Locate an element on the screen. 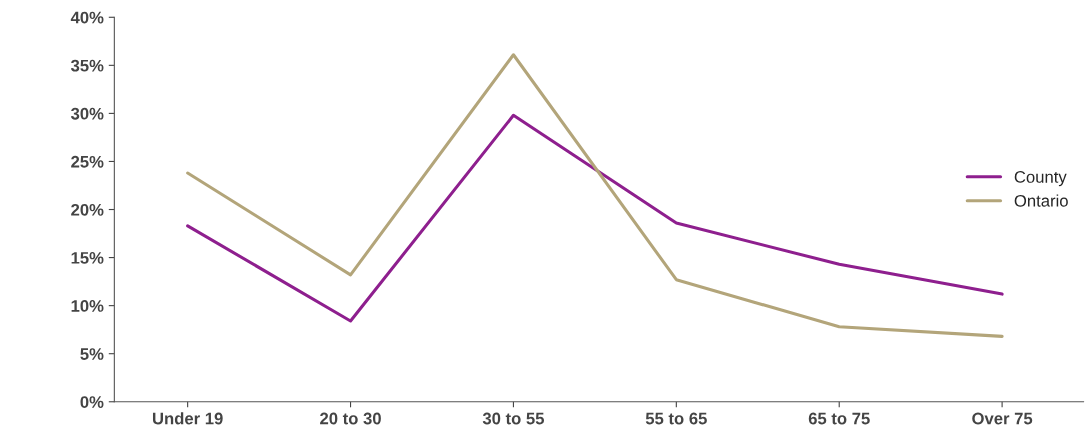 The image size is (1089, 432). x-tick-label: 65 to 75 is located at coordinates (839, 418).